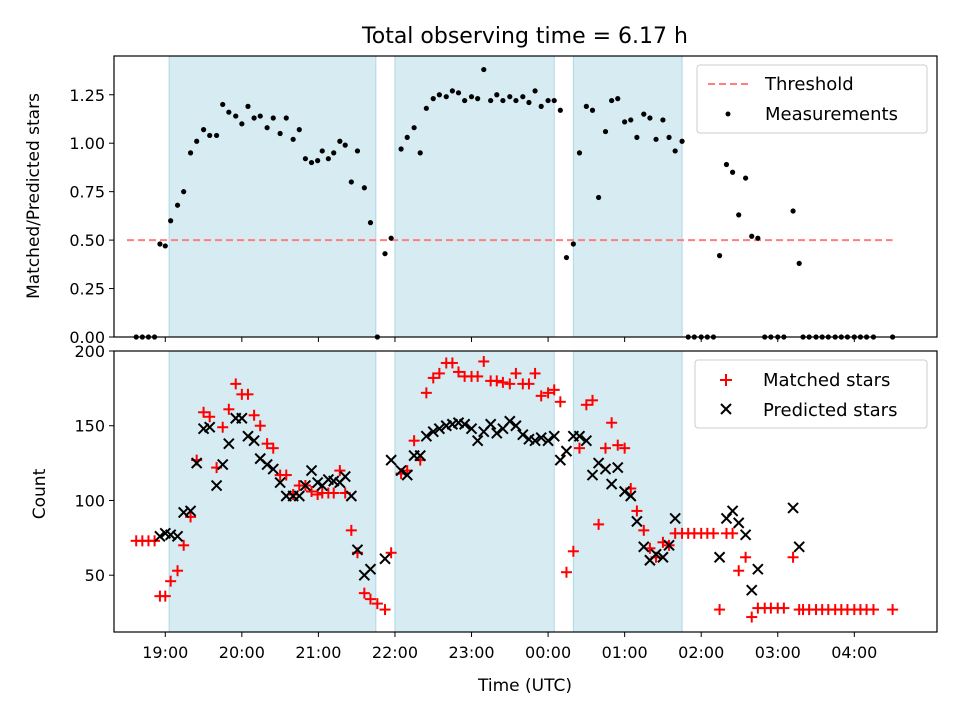  Describe the element at coordinates (809, 84) in the screenshot. I see `legend-threshold-label: Threshold` at that location.